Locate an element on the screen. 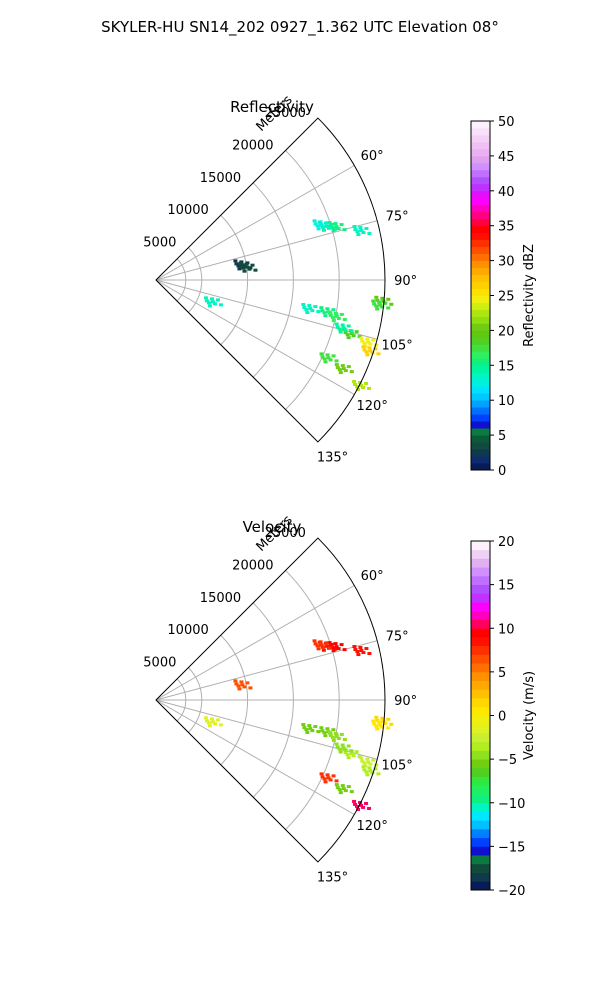  angle-tick-label: 135° is located at coordinates (332, 878).